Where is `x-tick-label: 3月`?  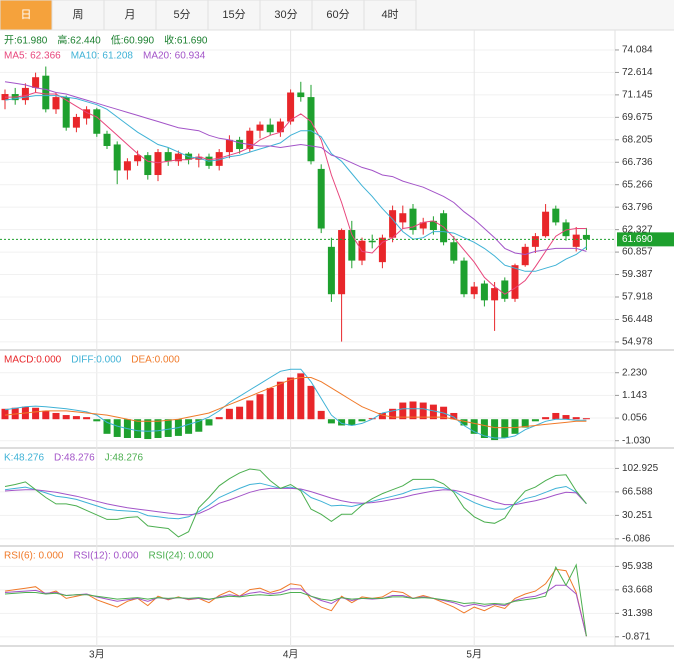 x-tick-label: 3月 is located at coordinates (97, 655).